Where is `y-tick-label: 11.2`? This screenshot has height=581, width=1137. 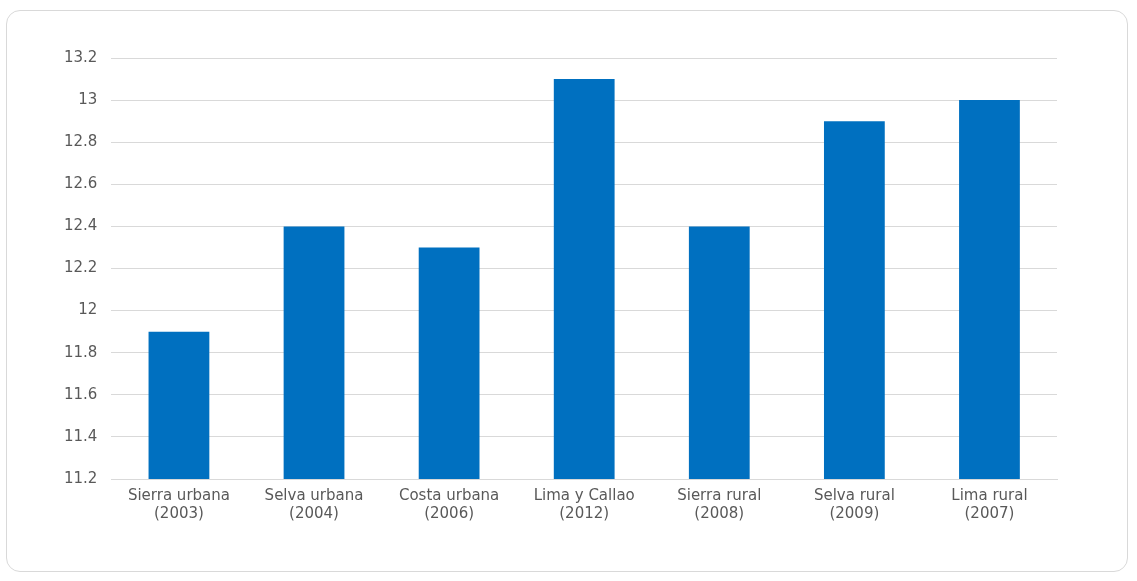 y-tick-label: 11.2 is located at coordinates (80, 477).